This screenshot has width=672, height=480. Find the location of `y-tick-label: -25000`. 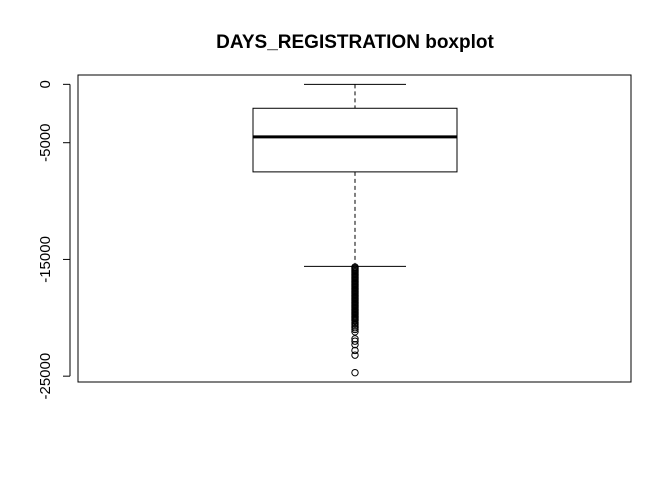

y-tick-label: -25000 is located at coordinates (45, 376).